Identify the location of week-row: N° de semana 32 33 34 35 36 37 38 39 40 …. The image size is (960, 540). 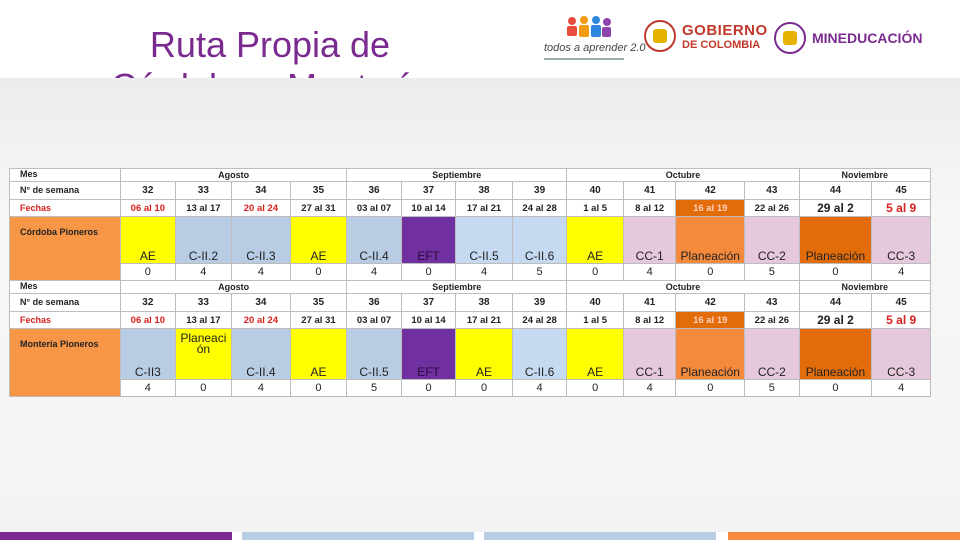
(469, 190).